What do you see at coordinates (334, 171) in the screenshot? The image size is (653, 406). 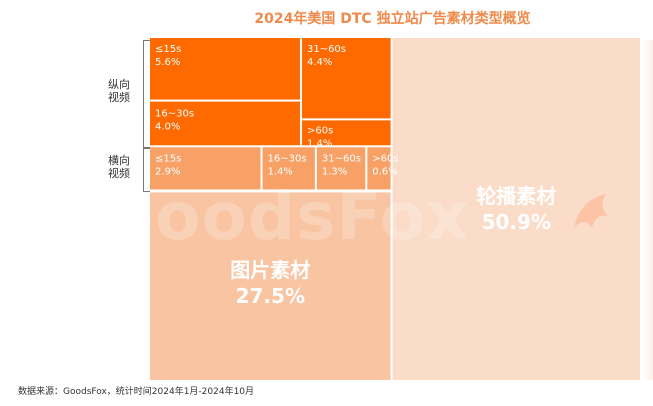 I see `cell-value-horizontal-2: 1.3%` at bounding box center [334, 171].